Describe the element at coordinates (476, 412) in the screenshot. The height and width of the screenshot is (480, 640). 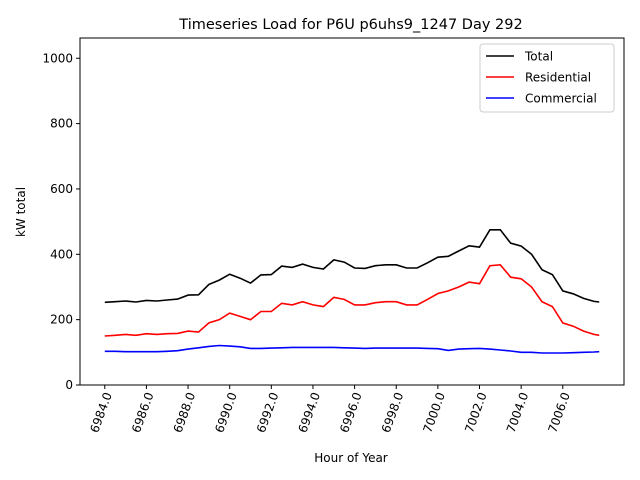
I see `x-tick-label: 7002.0` at that location.